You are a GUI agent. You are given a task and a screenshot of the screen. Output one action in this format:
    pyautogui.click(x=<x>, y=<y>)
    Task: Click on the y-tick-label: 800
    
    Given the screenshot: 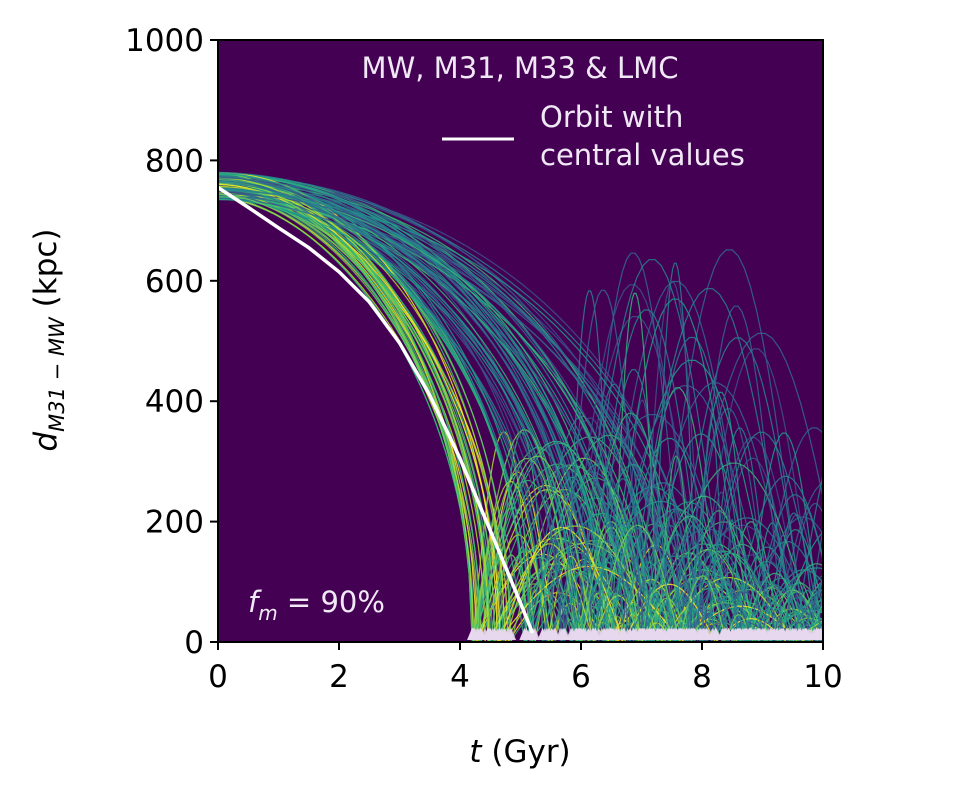 What is the action you would take?
    pyautogui.click(x=174, y=161)
    